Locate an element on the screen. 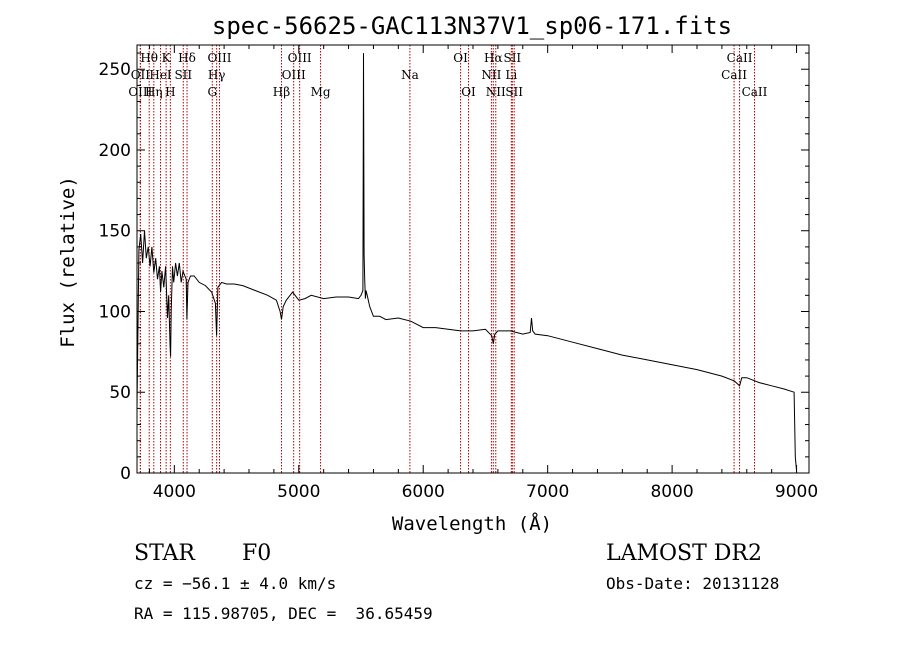 This screenshot has width=900, height=649. line-label-13: OIII is located at coordinates (294, 75).